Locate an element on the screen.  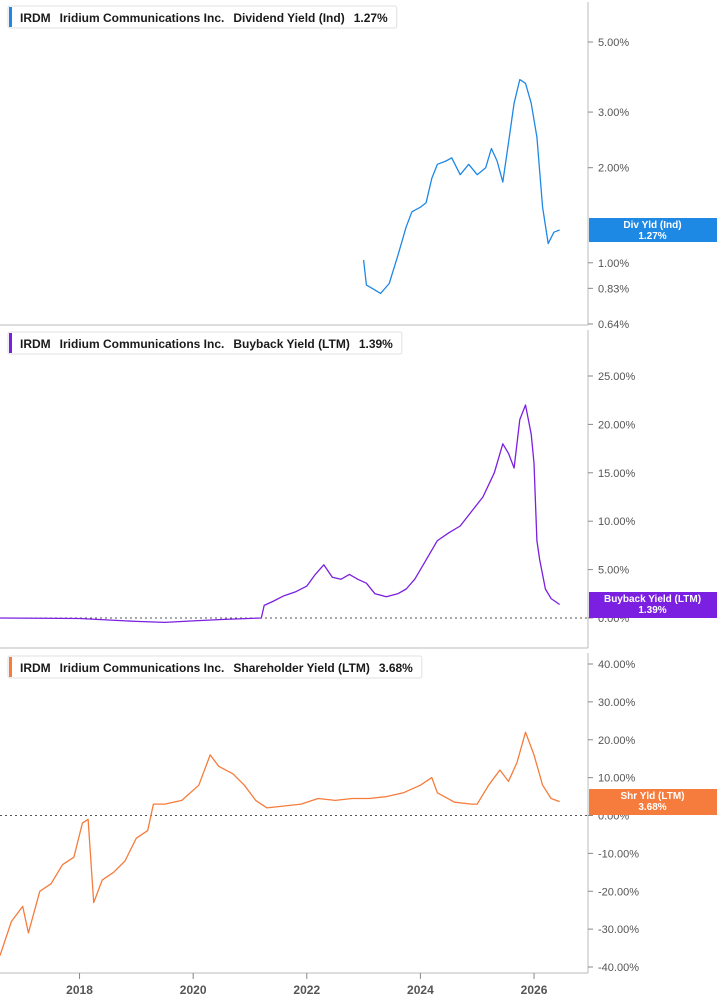
legend-metric: Buyback Yield (LTM) is located at coordinates (291, 344).